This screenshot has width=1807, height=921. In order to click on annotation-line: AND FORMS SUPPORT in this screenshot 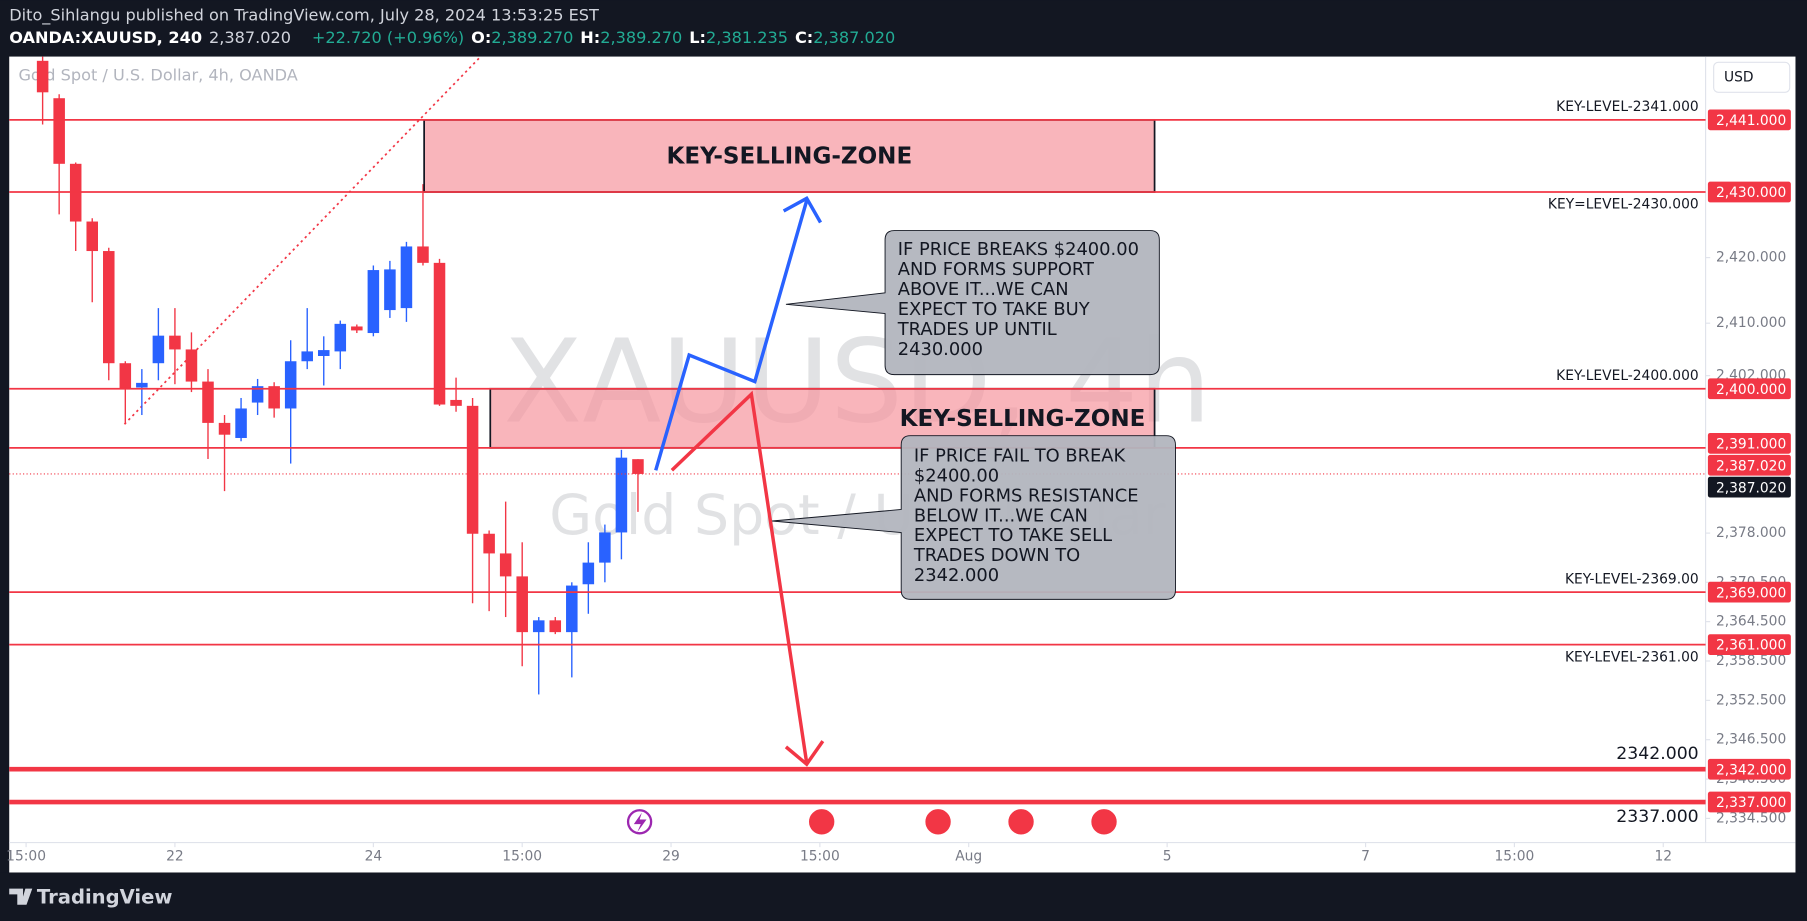, I will do `click(996, 269)`.